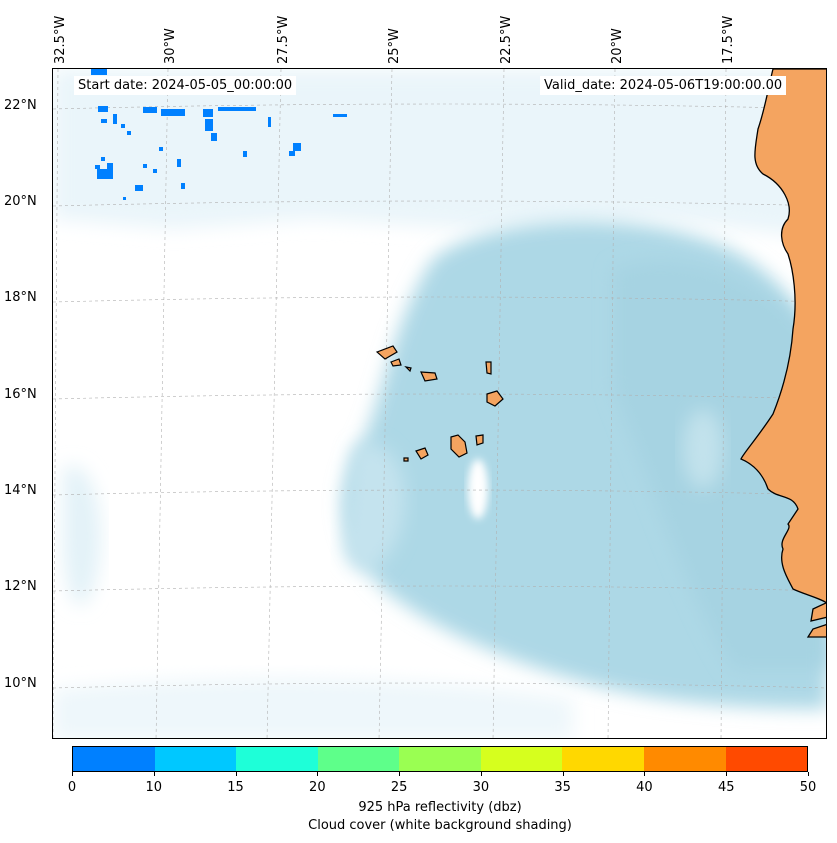 Image resolution: width=837 pixels, height=843 pixels. What do you see at coordinates (440, 825) in the screenshot?
I see `colorbar-subtitle: Cloud cover (white background shading)` at bounding box center [440, 825].